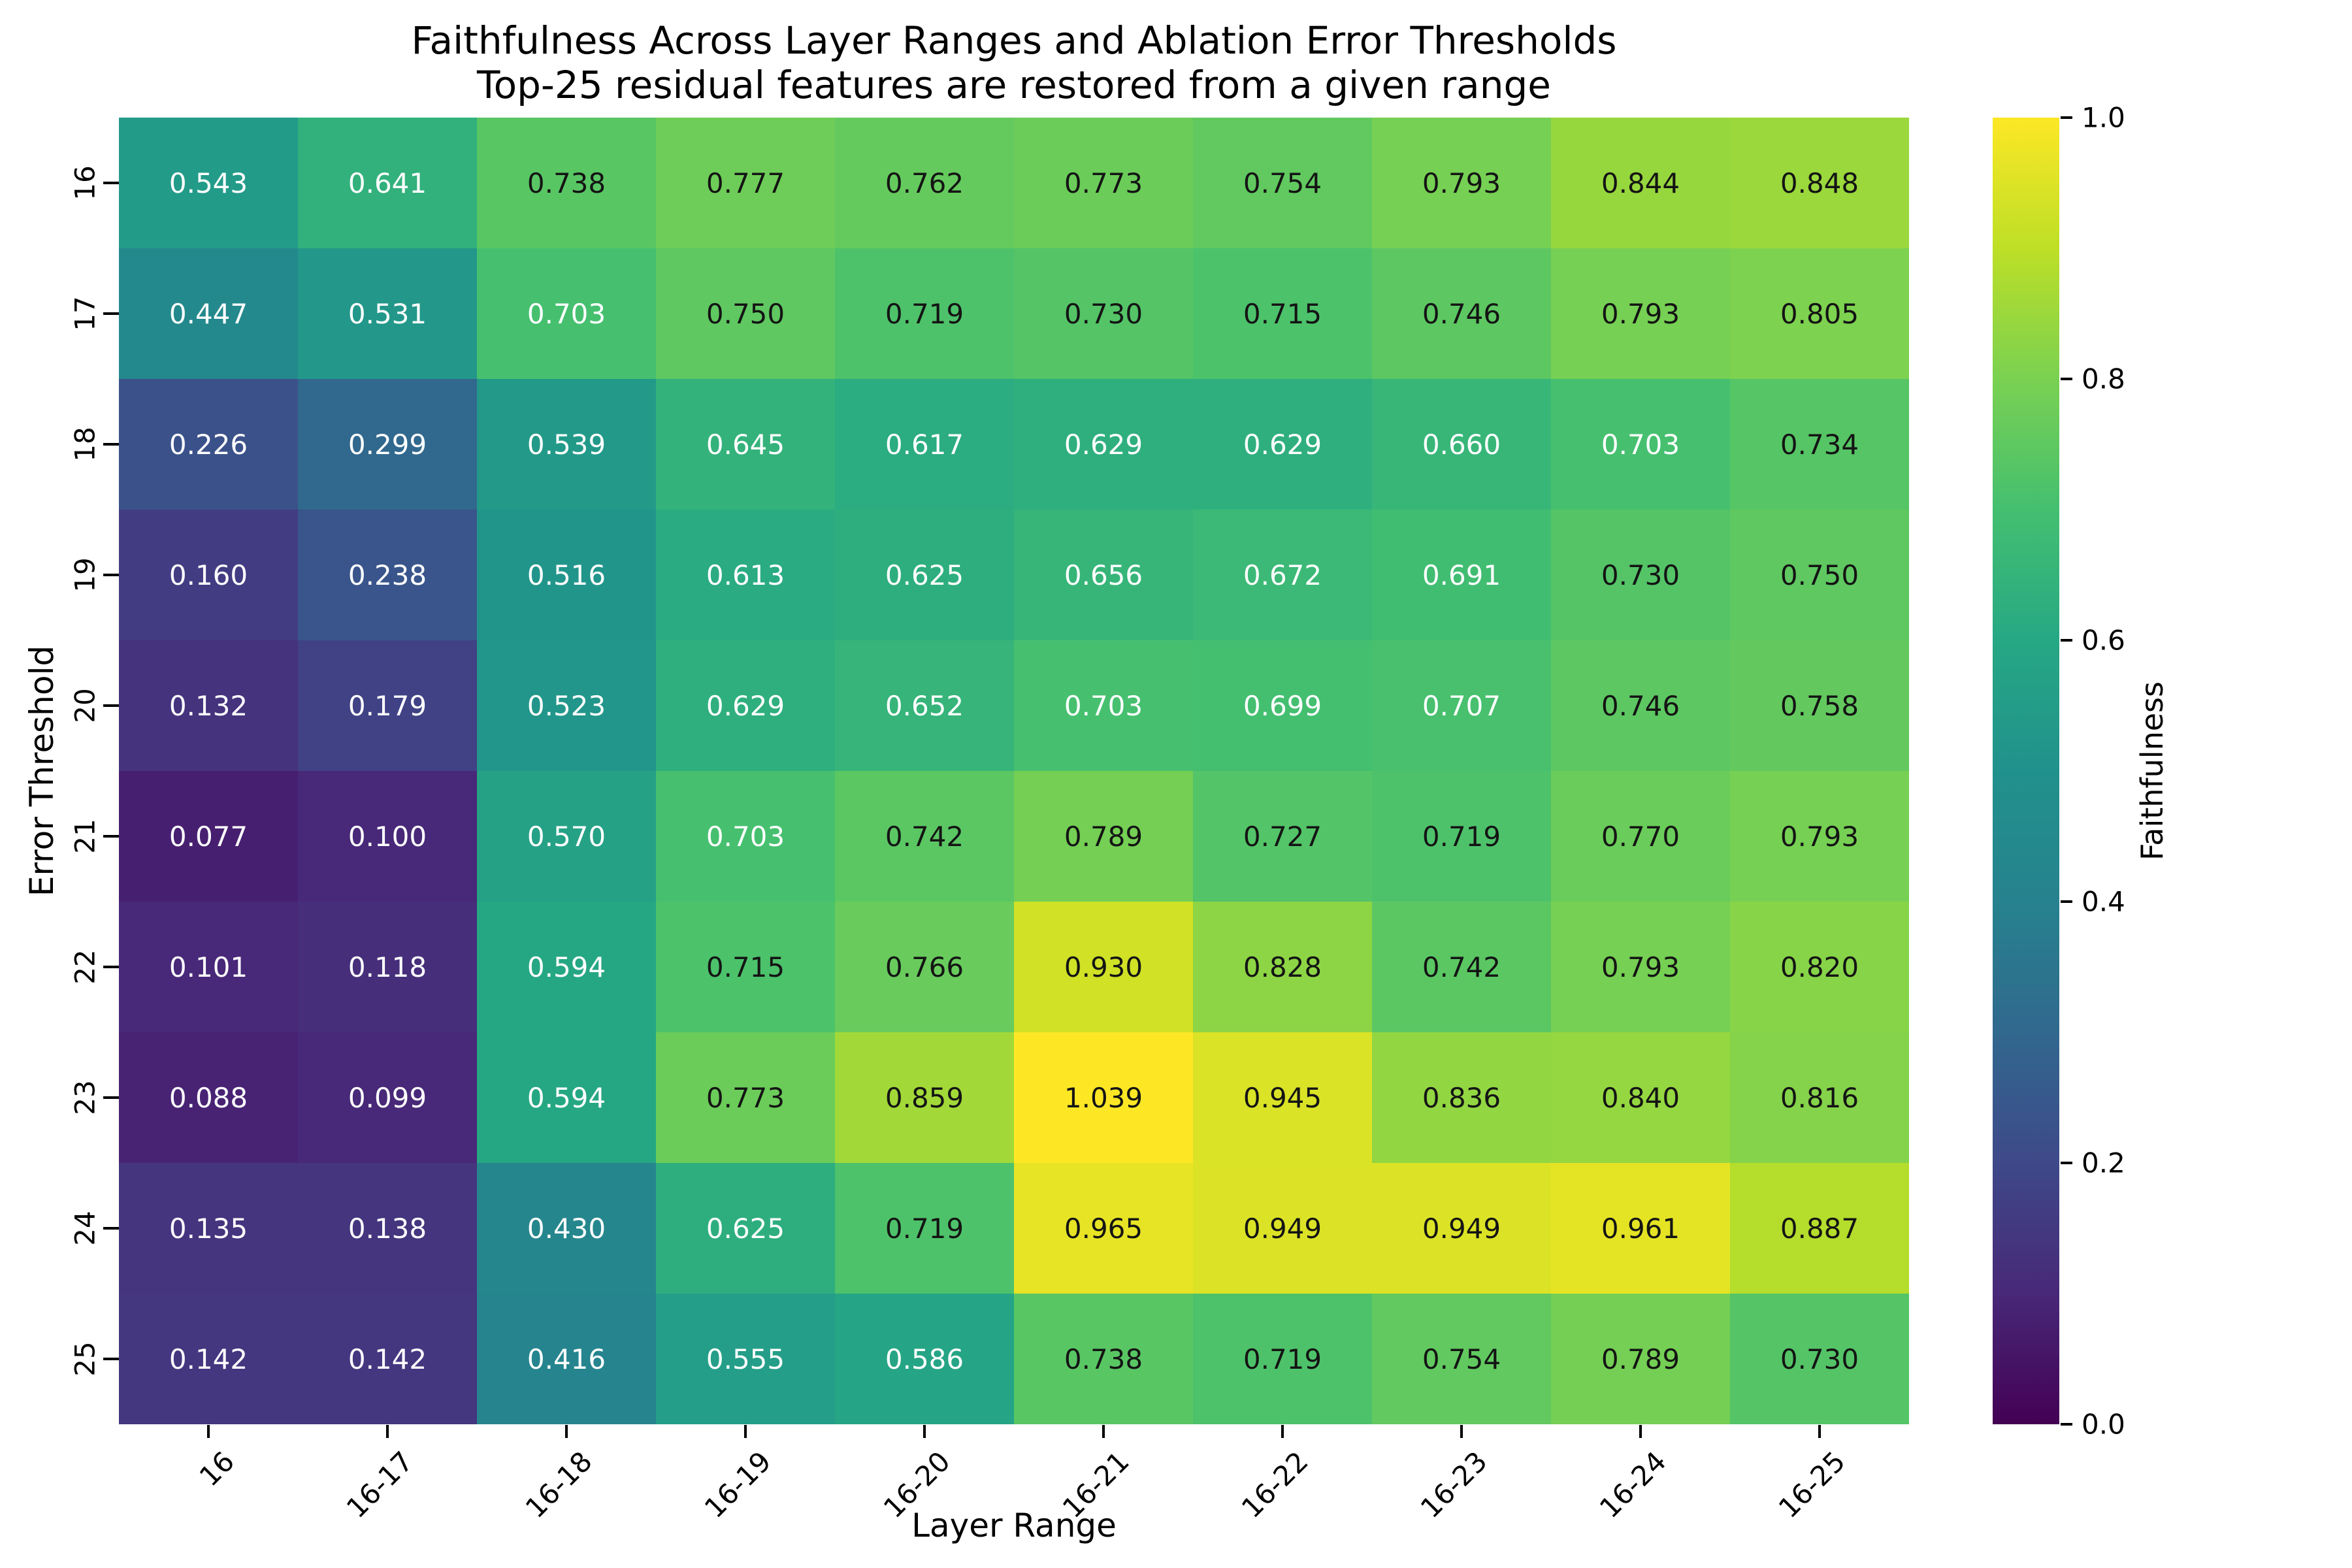 This screenshot has height=1568, width=2352. Describe the element at coordinates (566, 575) in the screenshot. I see `cell-value: 0.516` at that location.